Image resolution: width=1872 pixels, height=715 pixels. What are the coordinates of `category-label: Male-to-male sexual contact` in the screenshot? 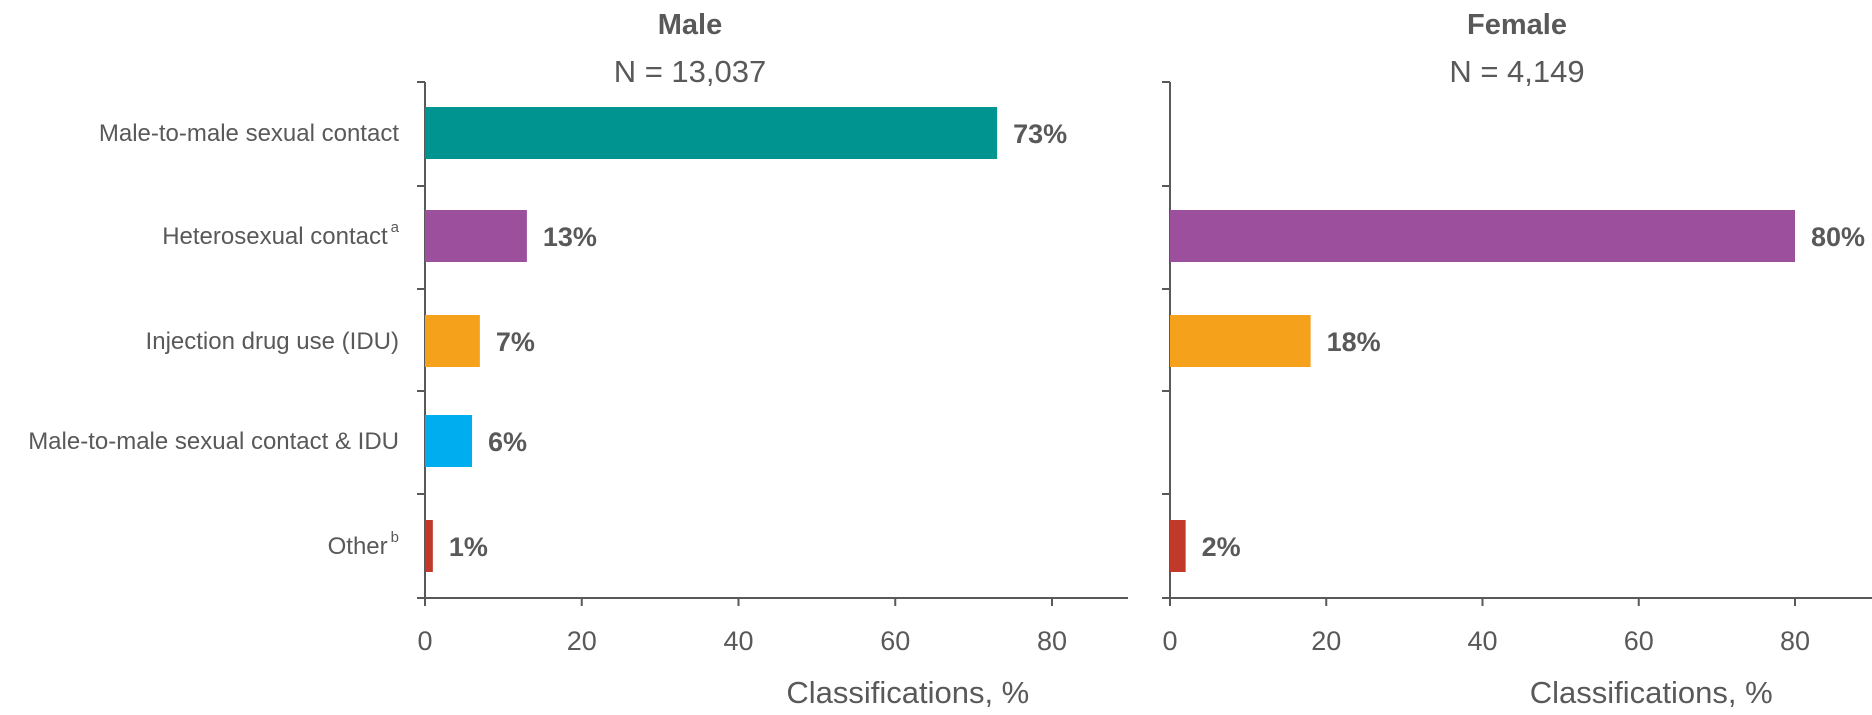 It's located at (249, 133).